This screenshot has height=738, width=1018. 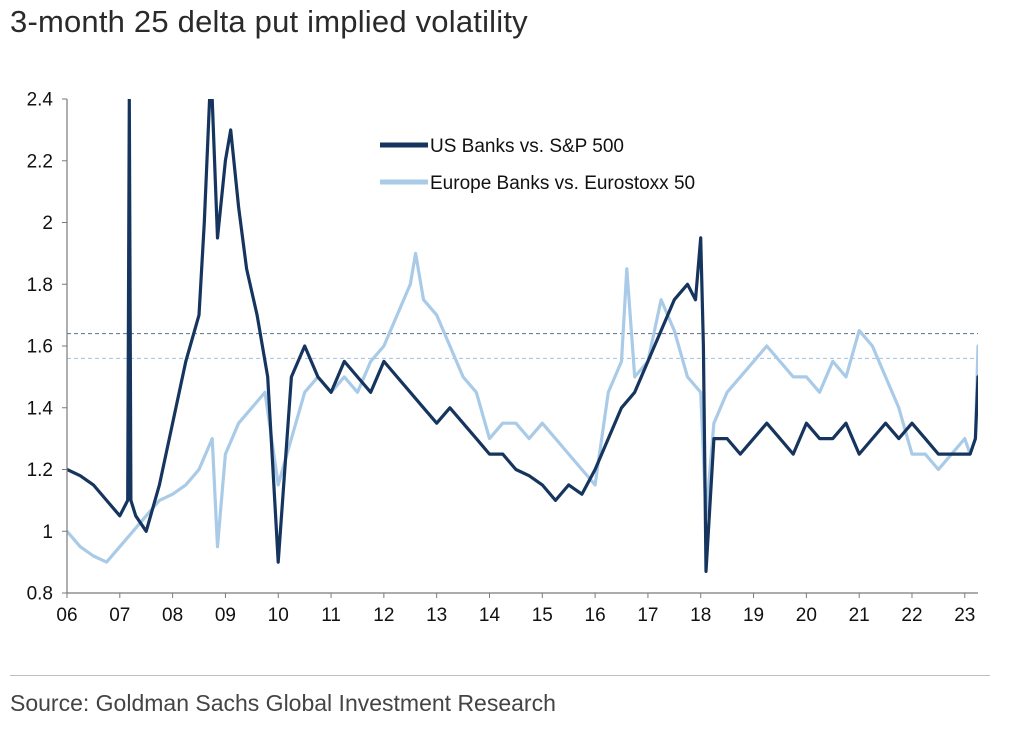 What do you see at coordinates (40, 347) in the screenshot?
I see `y-tick-label: 1.6` at bounding box center [40, 347].